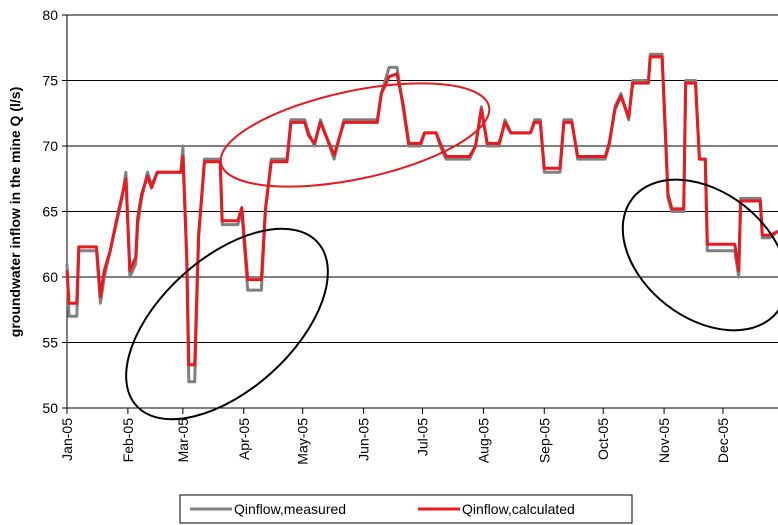  Describe the element at coordinates (50, 146) in the screenshot. I see `y-tick-label: 70` at that location.